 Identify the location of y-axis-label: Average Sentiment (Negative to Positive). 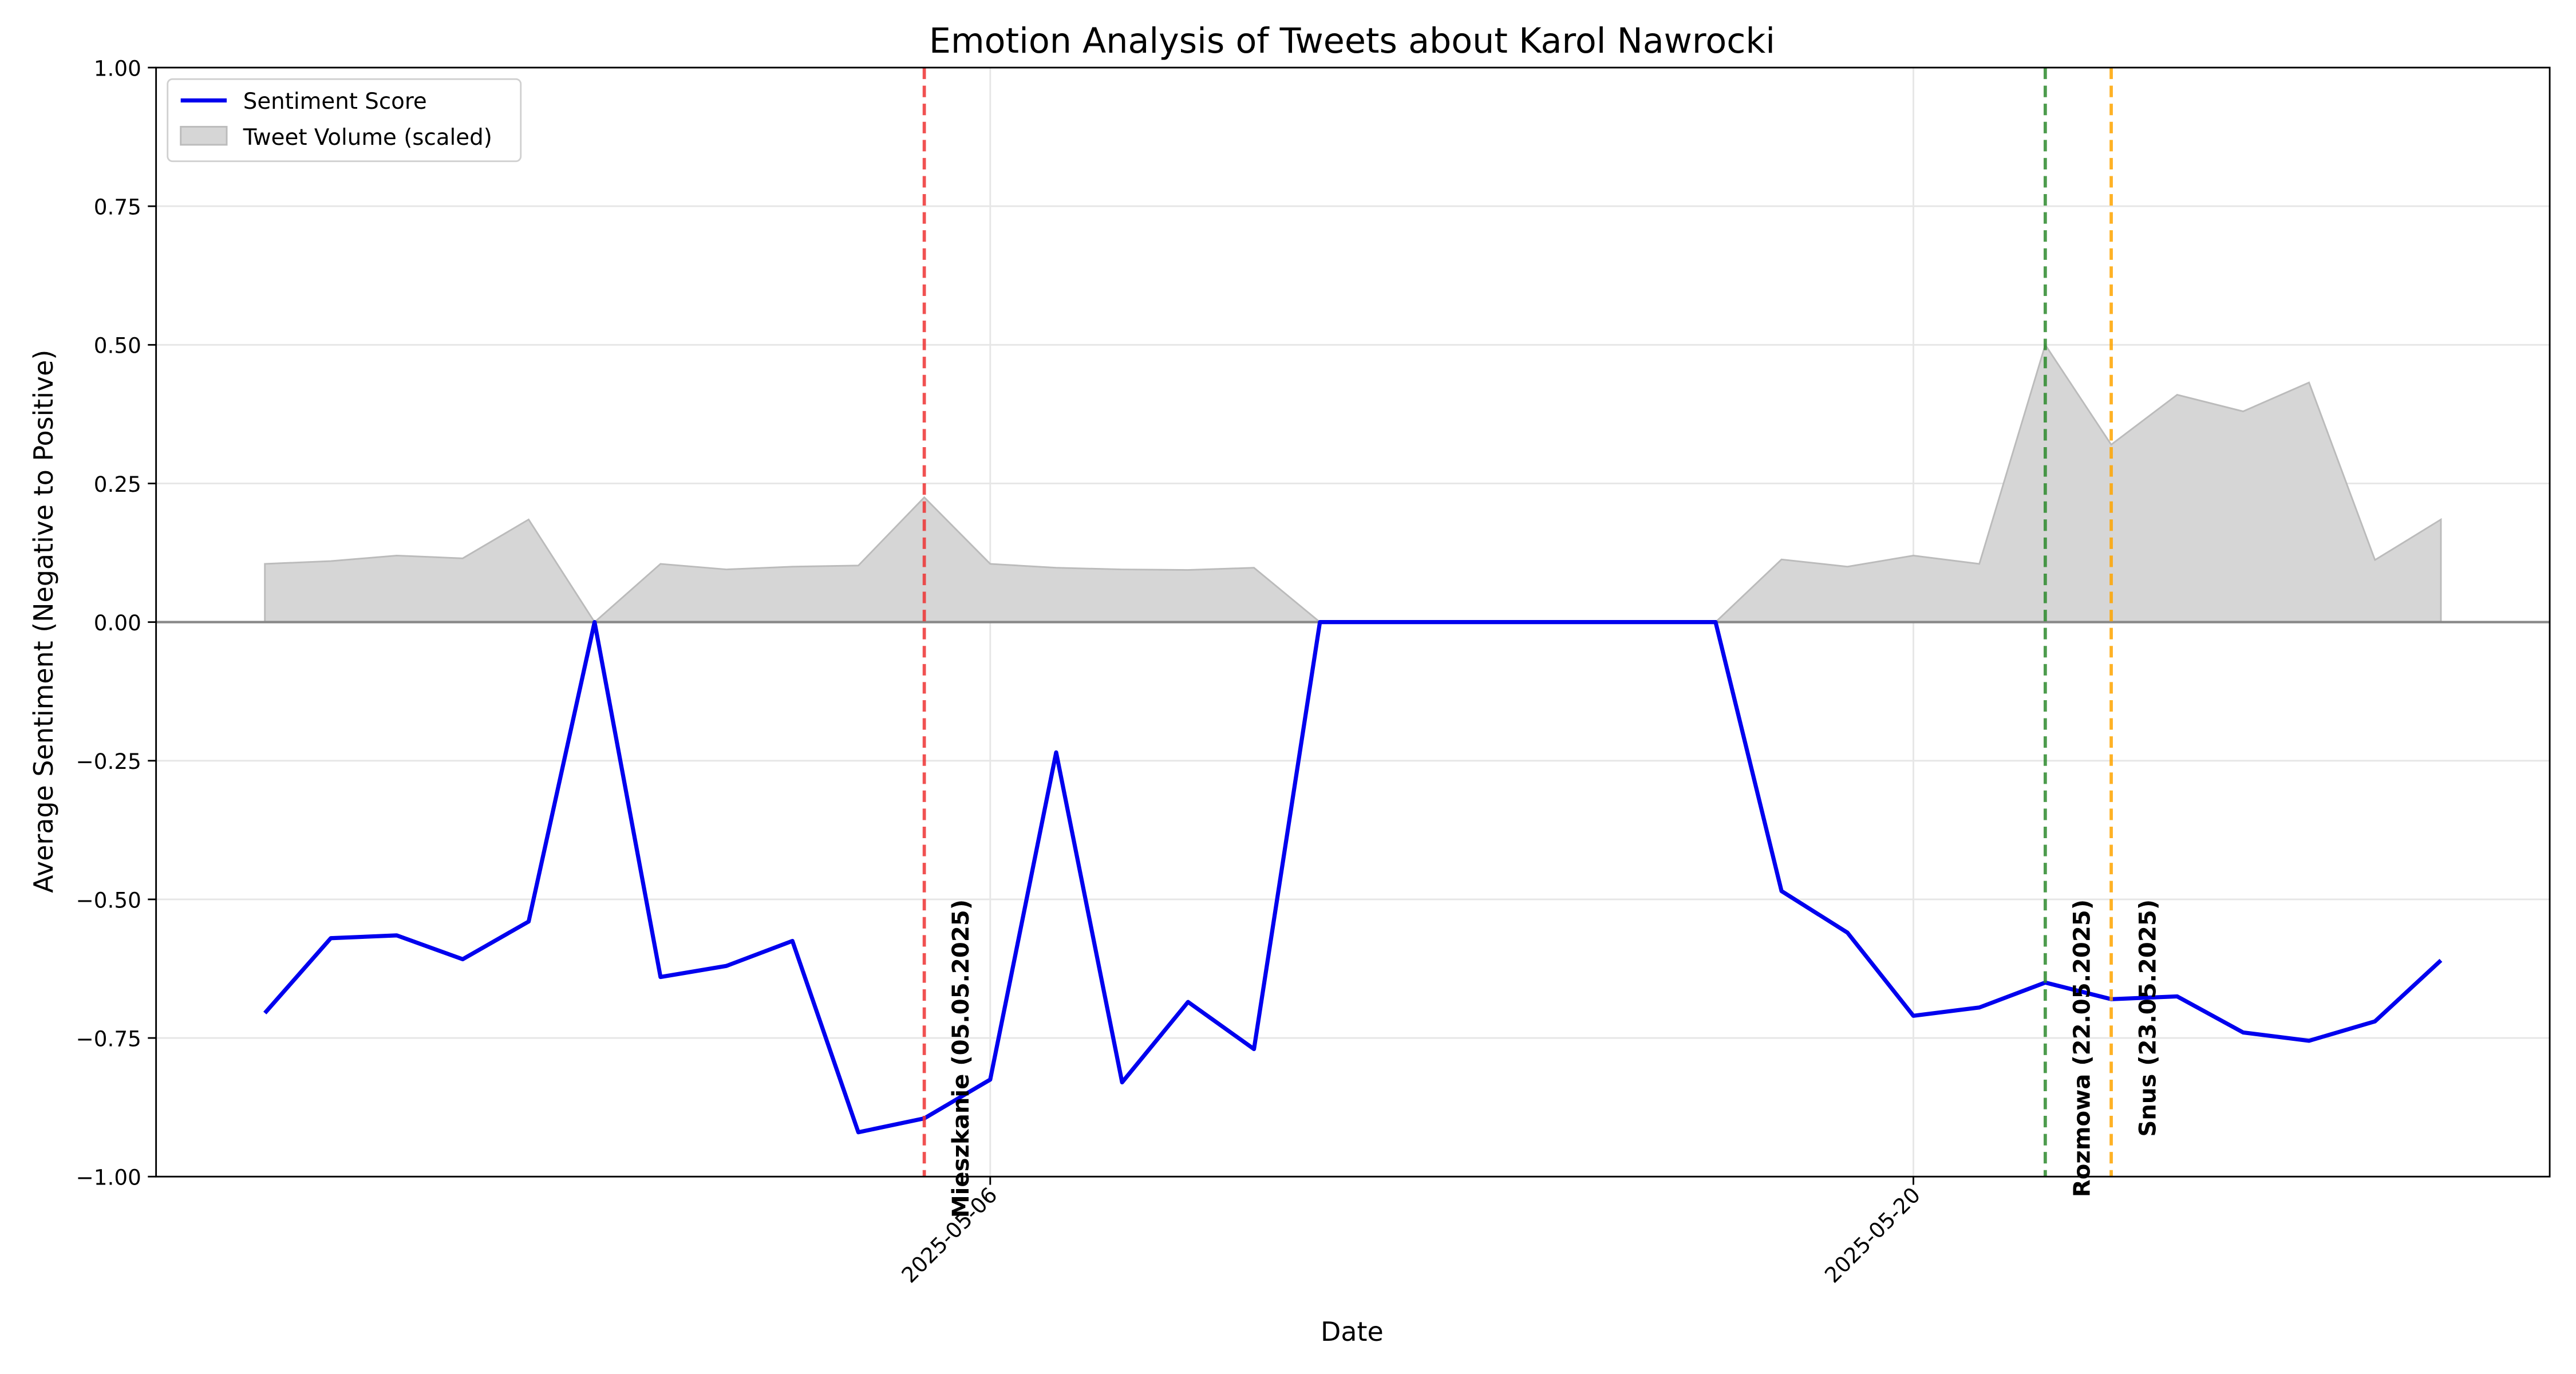
(43, 622).